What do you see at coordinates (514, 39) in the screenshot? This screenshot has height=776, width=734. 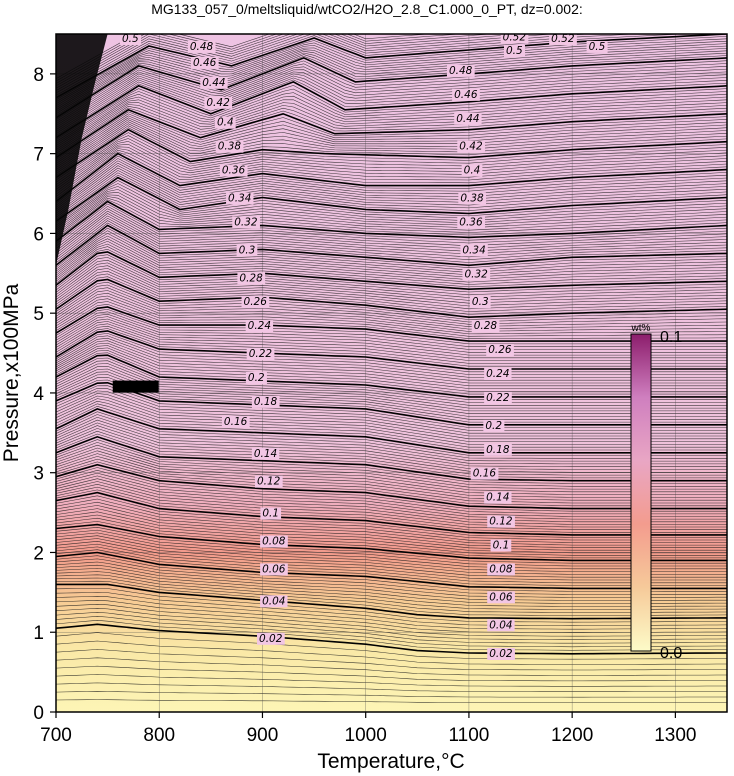 I see `contour-label: 0.52` at bounding box center [514, 39].